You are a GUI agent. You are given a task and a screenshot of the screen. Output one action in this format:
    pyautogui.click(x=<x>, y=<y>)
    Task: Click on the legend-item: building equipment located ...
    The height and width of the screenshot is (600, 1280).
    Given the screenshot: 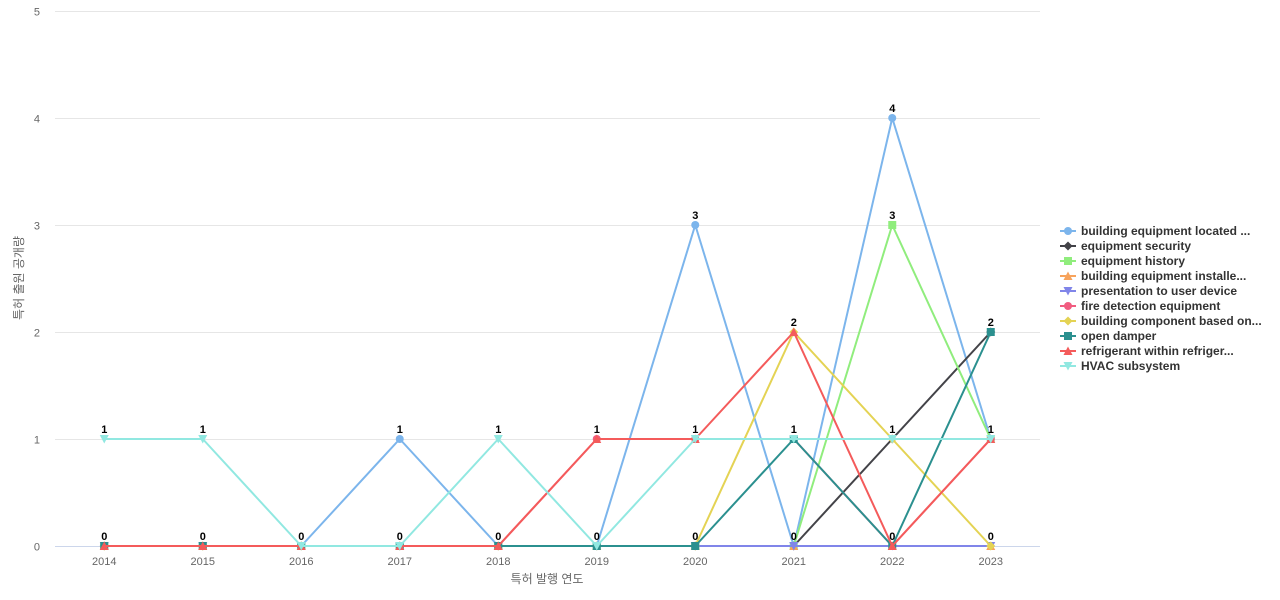 What is the action you would take?
    pyautogui.click(x=1155, y=231)
    